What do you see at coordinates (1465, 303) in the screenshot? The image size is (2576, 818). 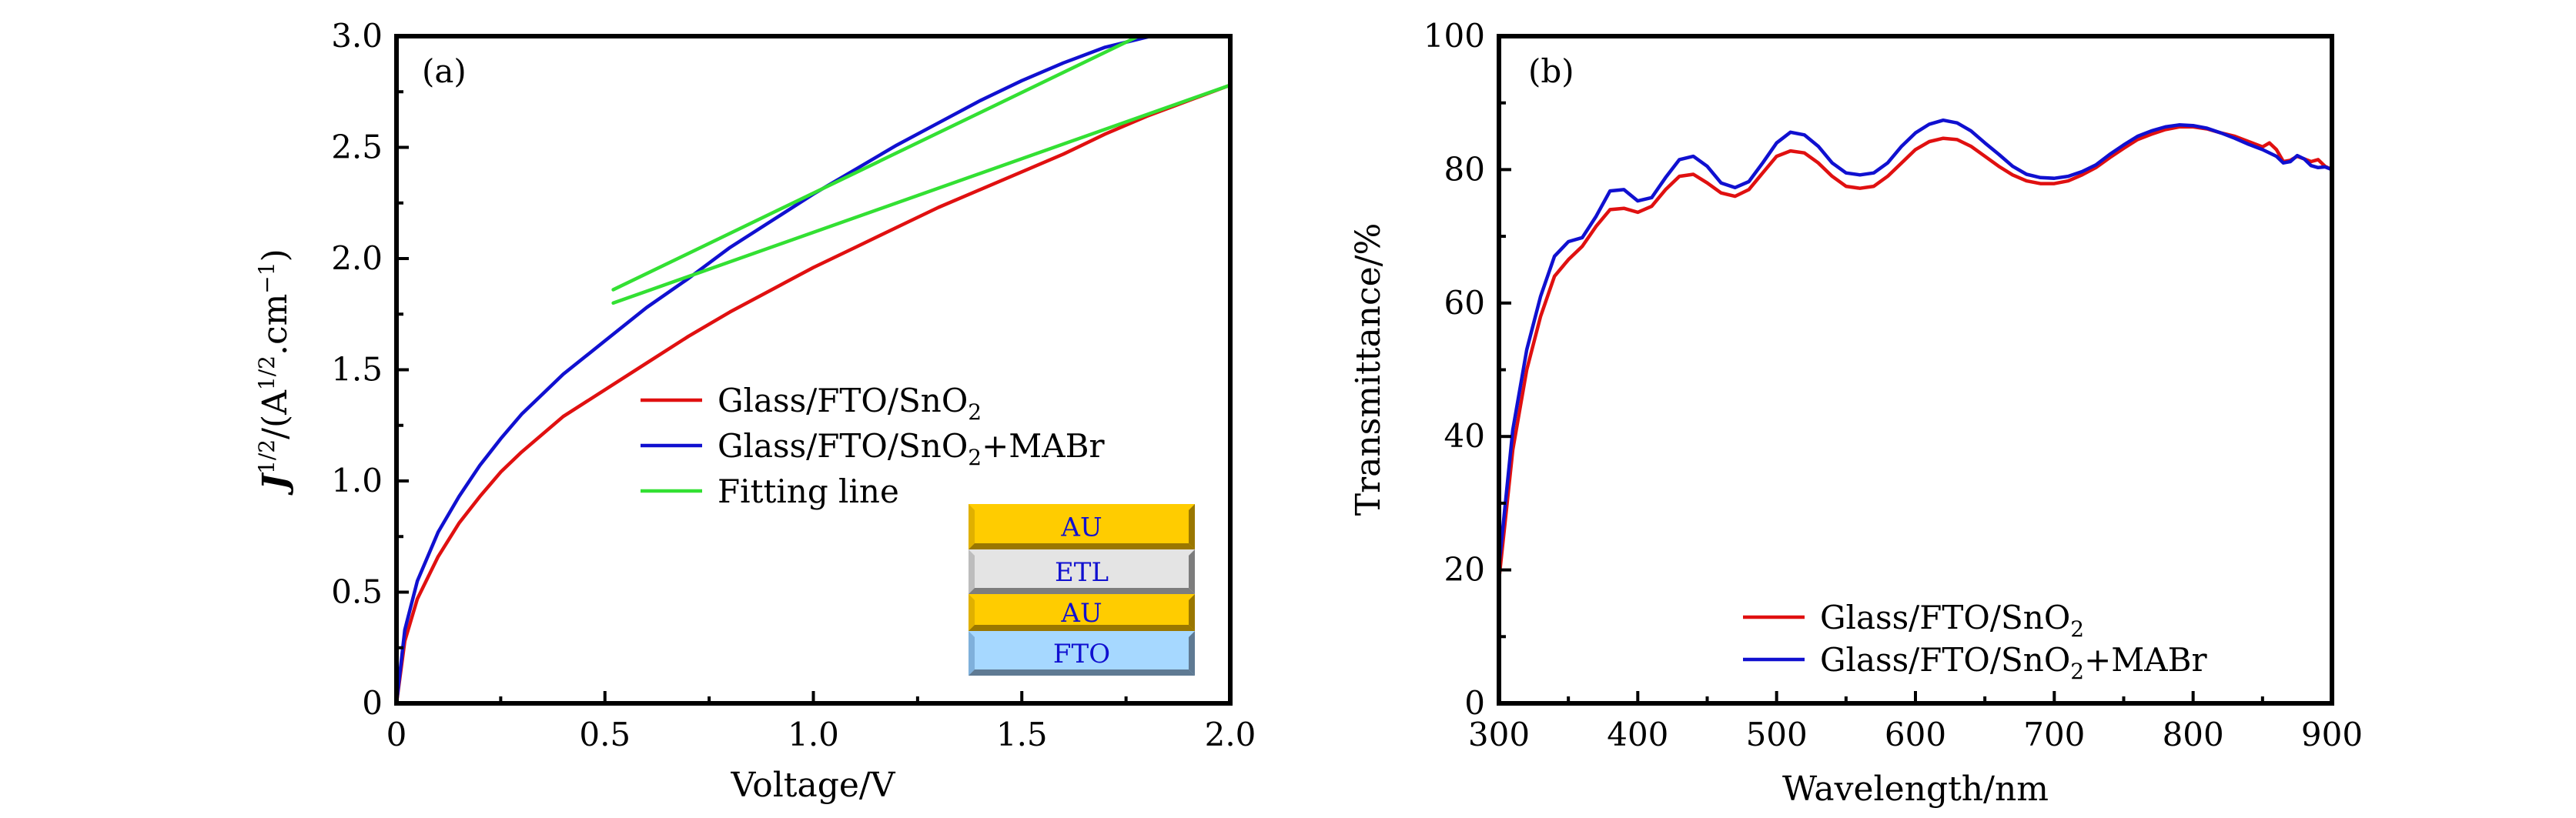 I see `y-tick-label: 60` at bounding box center [1465, 303].